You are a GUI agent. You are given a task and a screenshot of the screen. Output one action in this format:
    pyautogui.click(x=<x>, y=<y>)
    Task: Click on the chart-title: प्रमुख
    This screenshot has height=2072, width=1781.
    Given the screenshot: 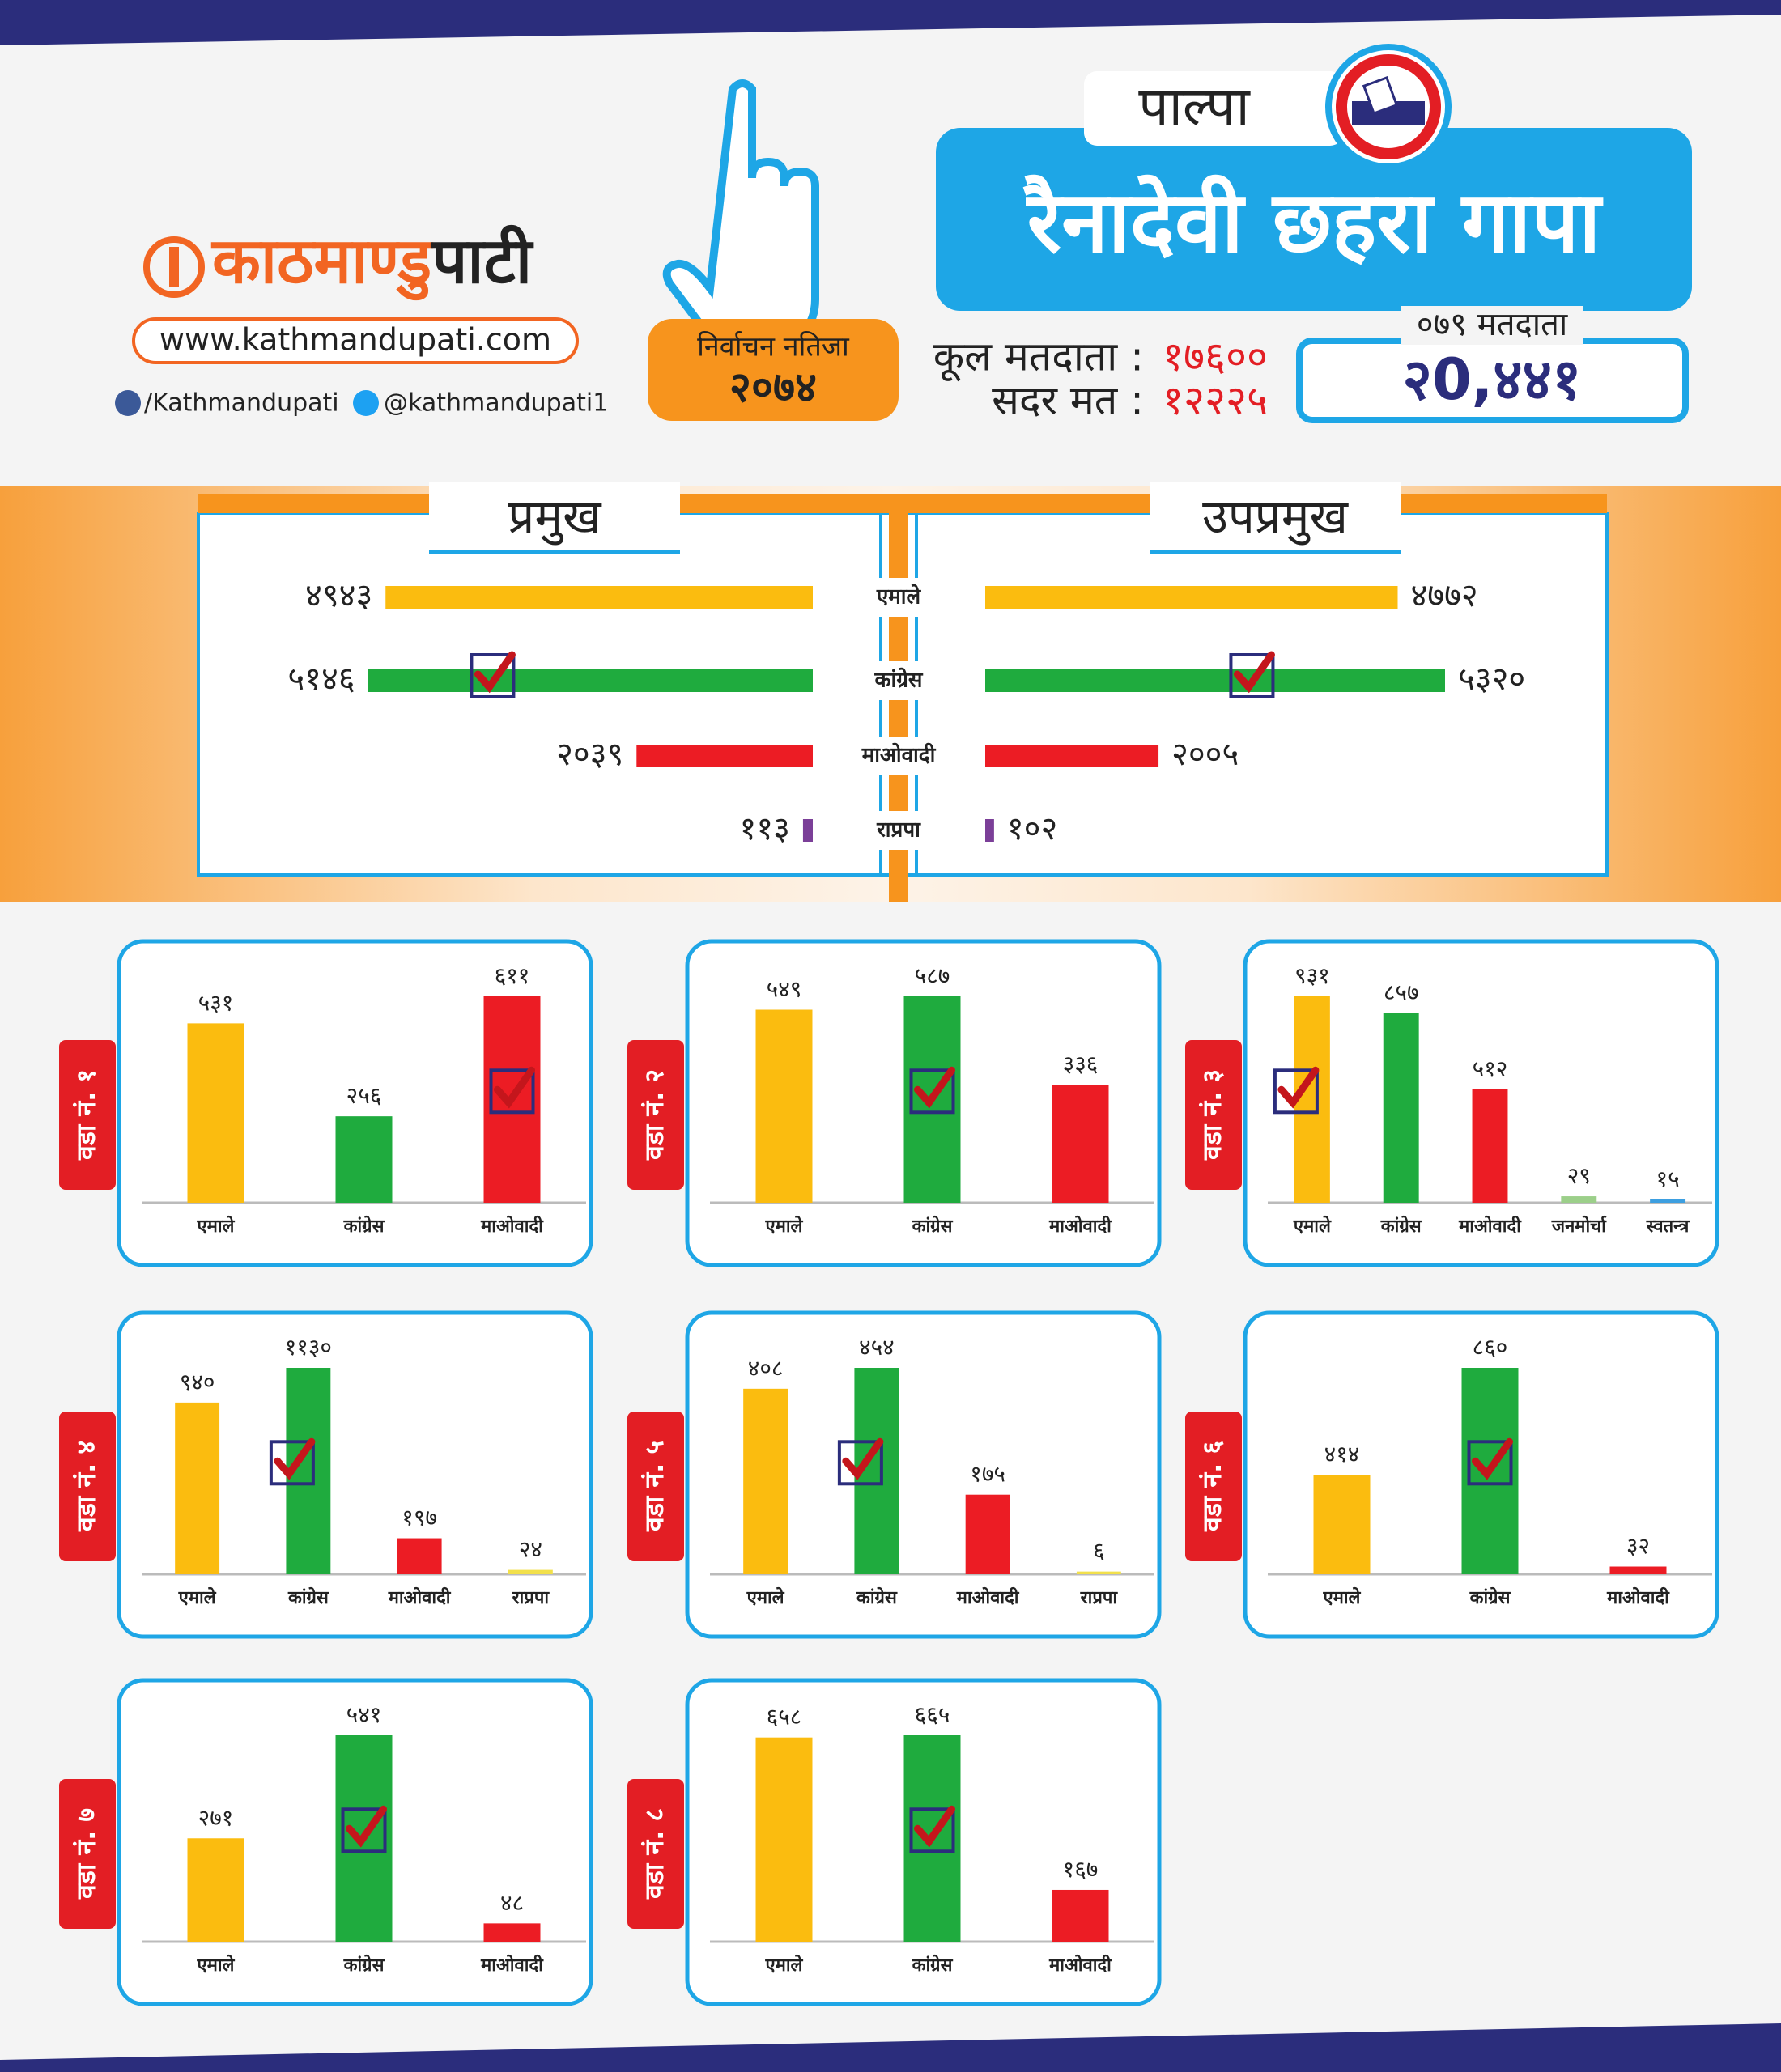 What is the action you would take?
    pyautogui.click(x=555, y=517)
    